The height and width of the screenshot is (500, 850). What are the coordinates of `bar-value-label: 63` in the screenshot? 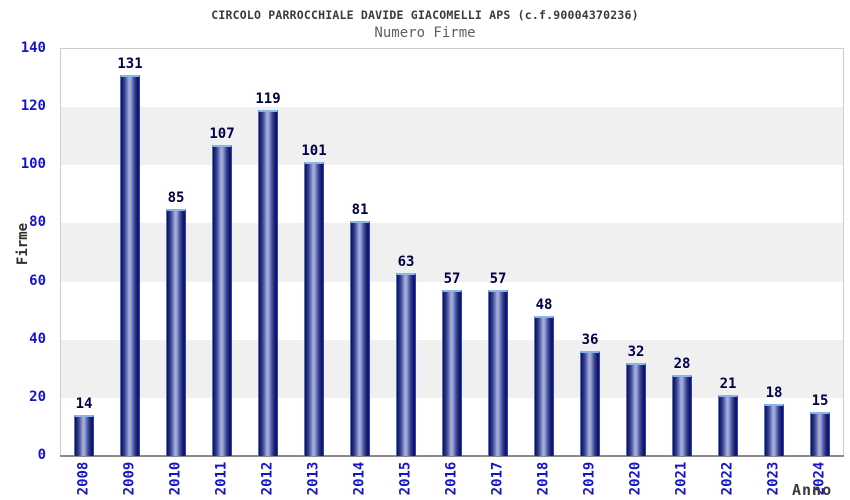 It's located at (406, 261).